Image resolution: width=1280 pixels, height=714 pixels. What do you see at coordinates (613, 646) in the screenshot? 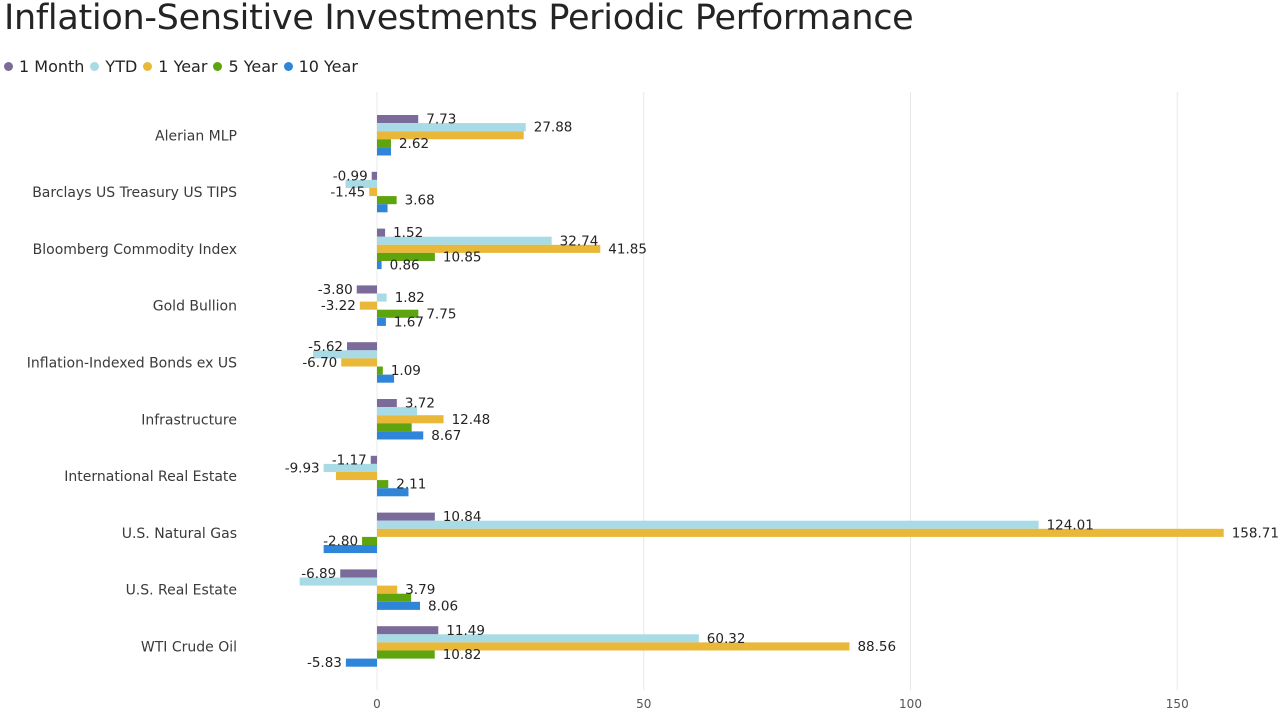
I see `bar-1-year-wti-crude-oil` at bounding box center [613, 646].